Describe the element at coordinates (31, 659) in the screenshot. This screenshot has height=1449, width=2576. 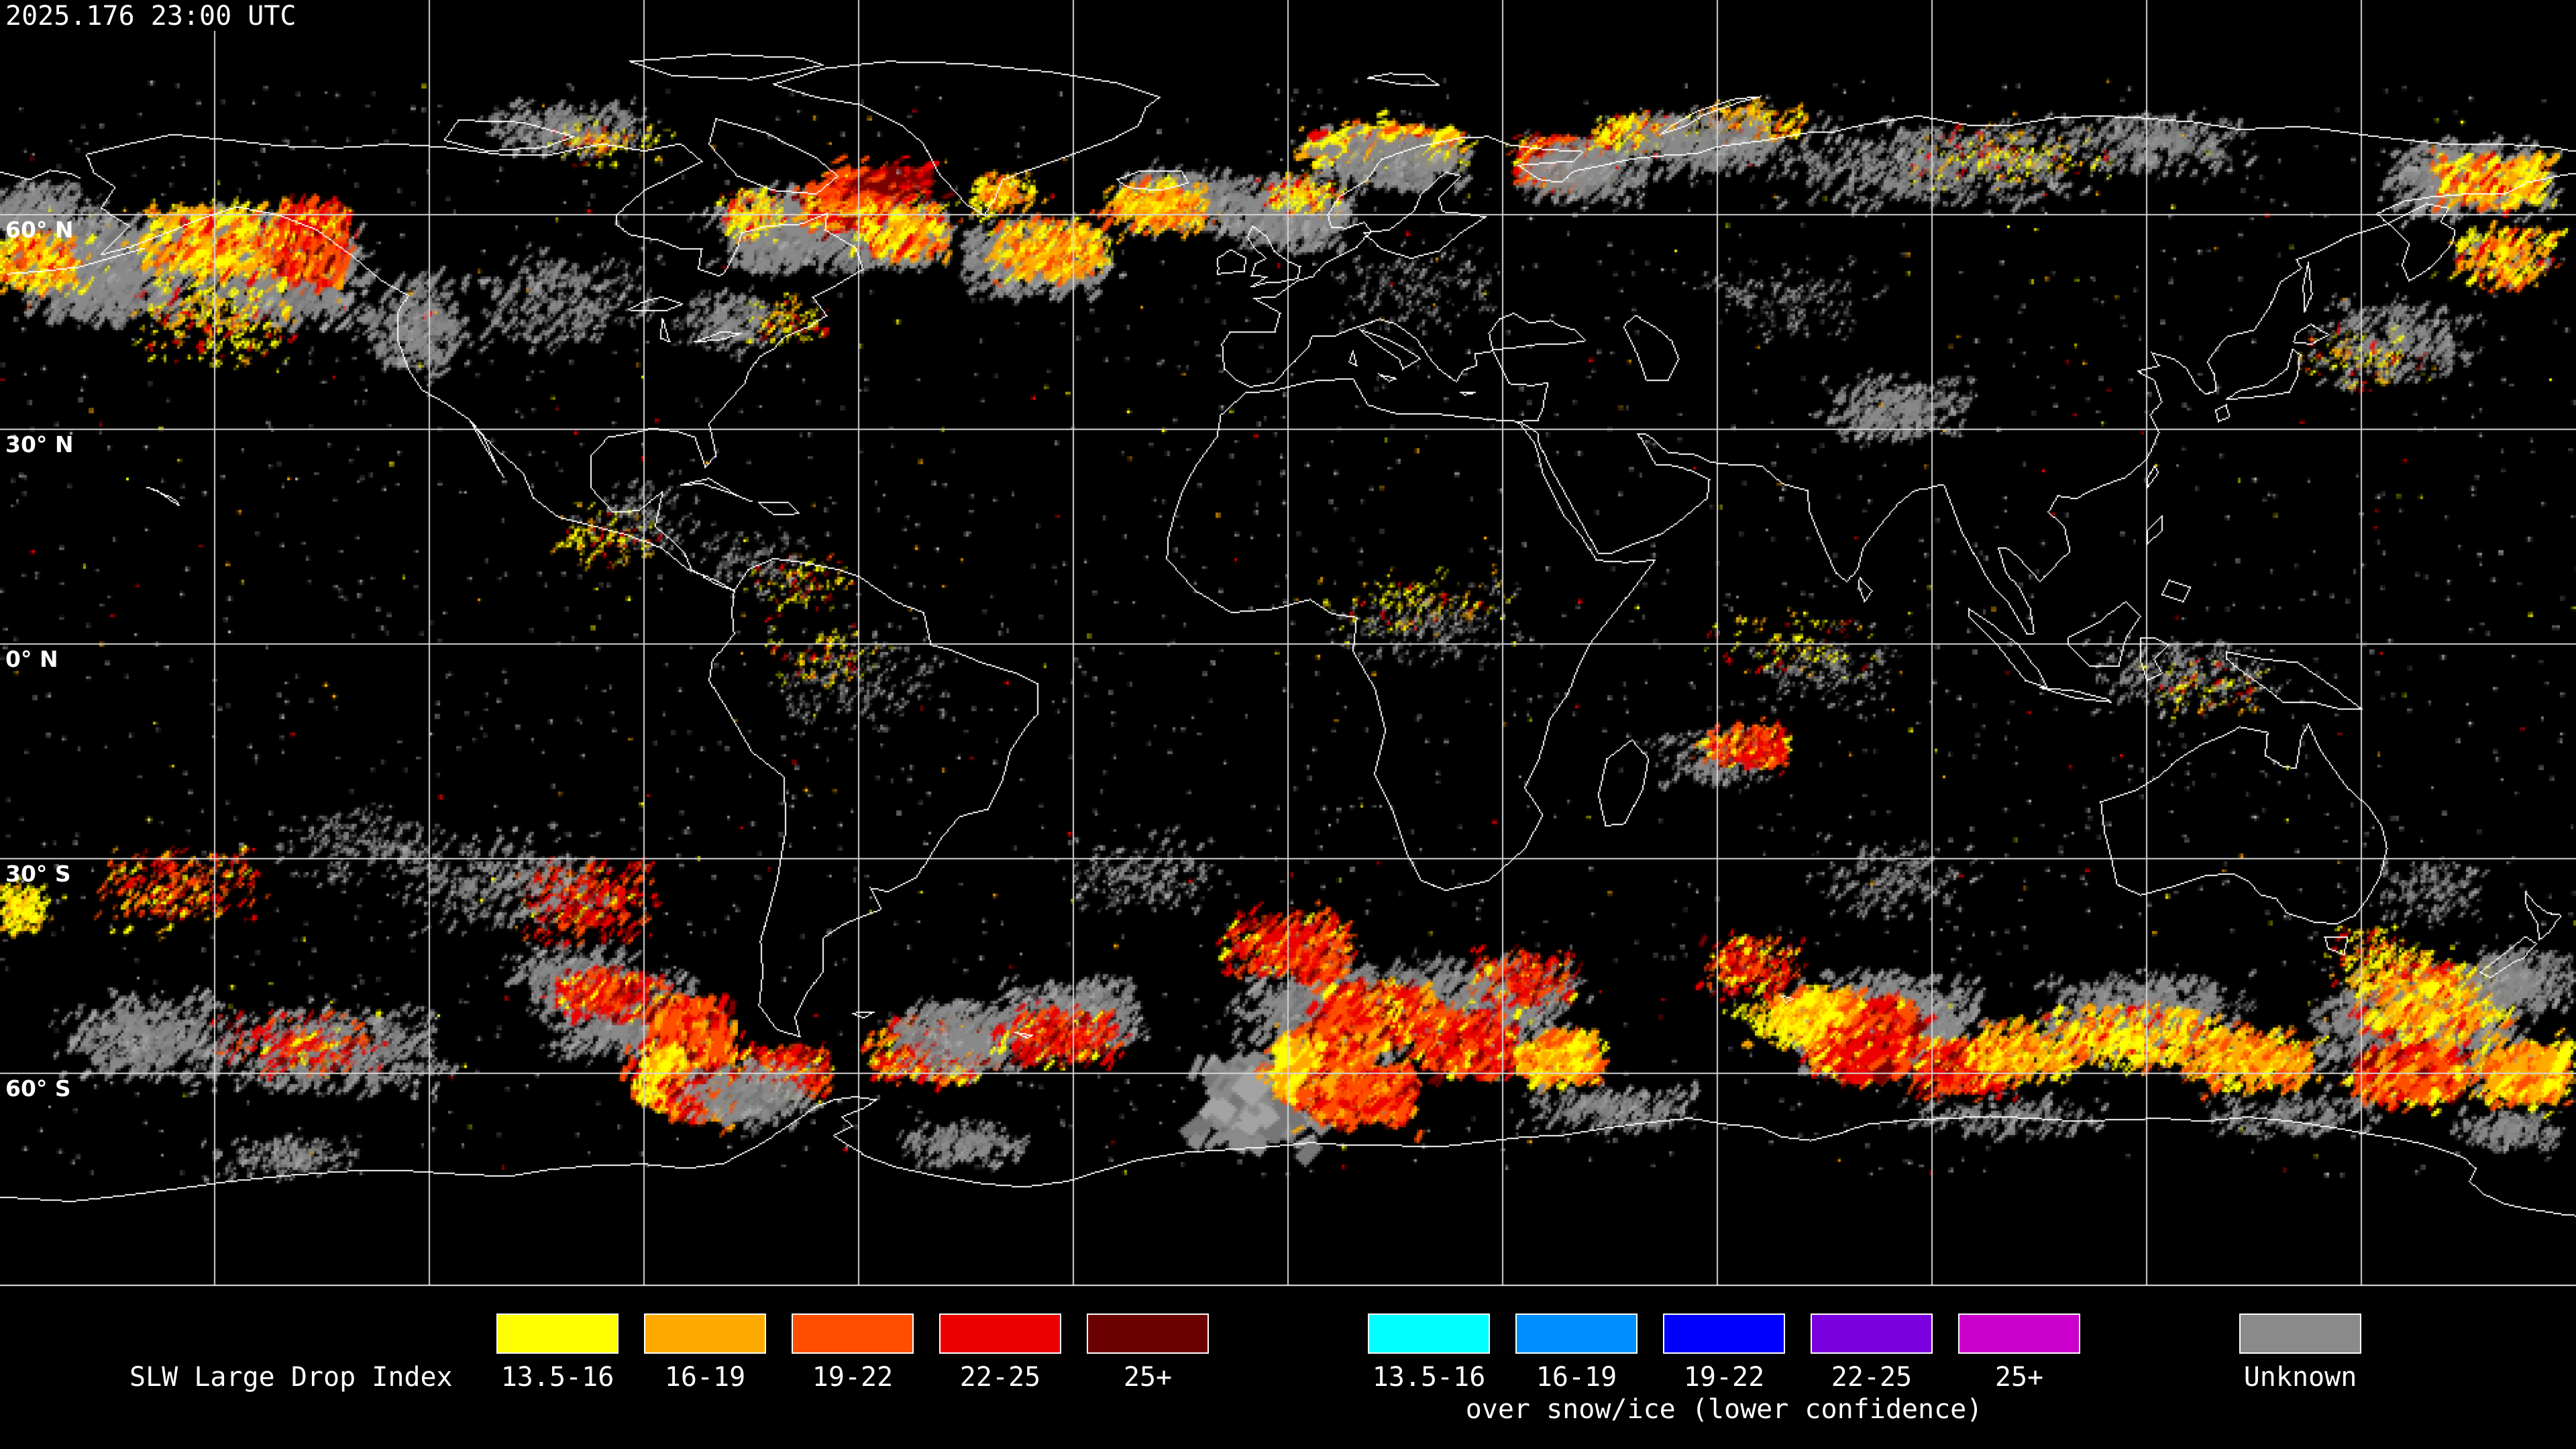
I see `latitude-label: 0° N` at that location.